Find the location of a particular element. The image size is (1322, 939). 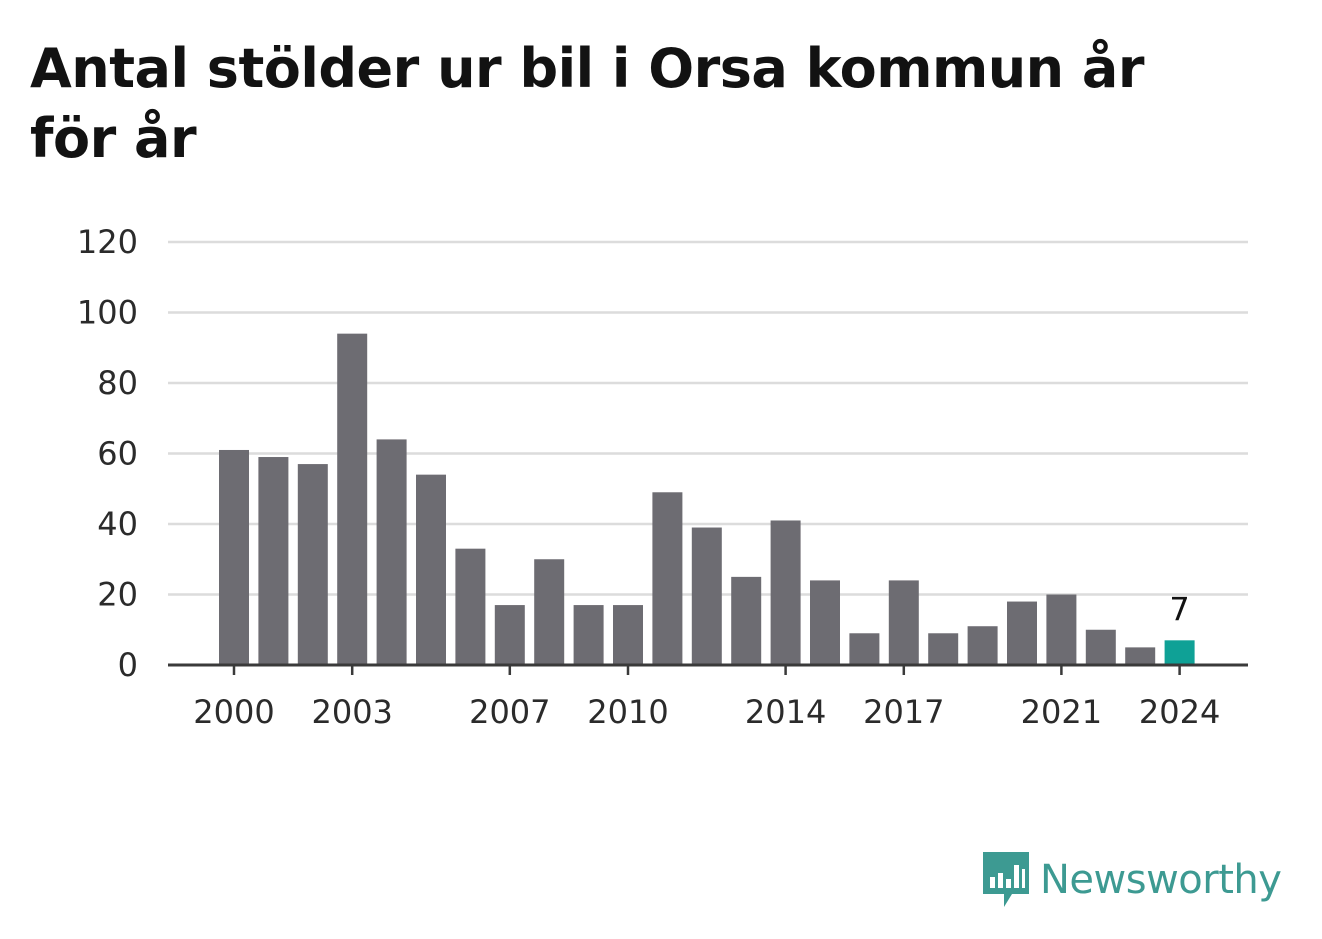

x-tick-label: 2021 is located at coordinates (1061, 712).